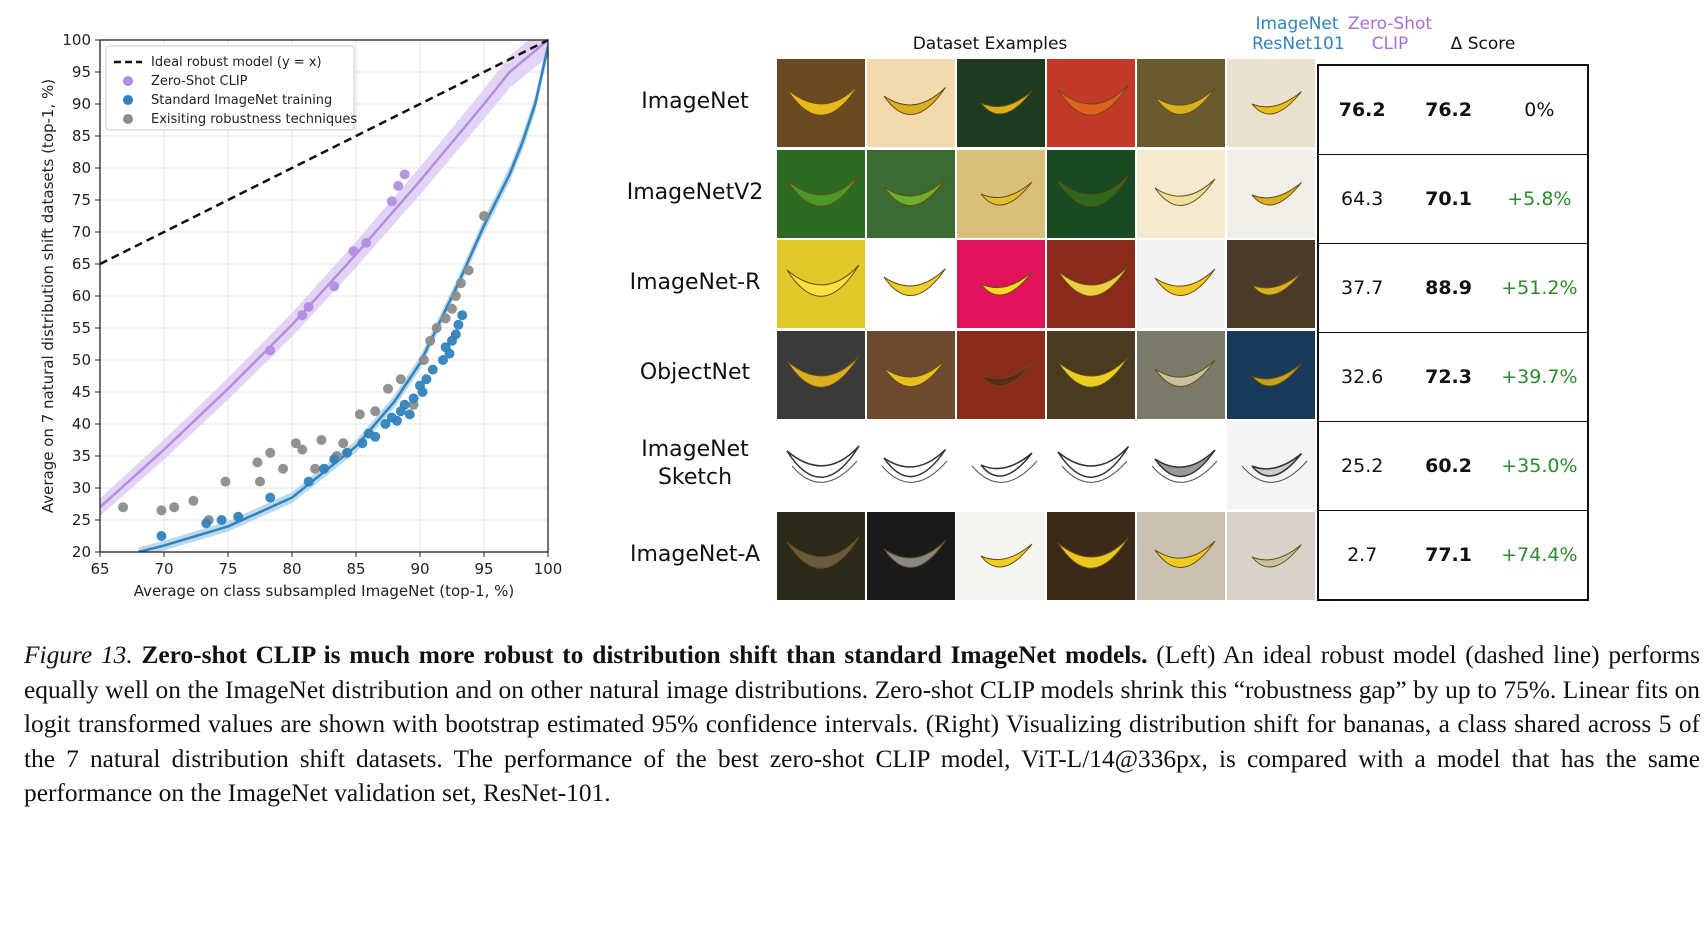  I want to click on row-label-imagenetv2: ImageNetV2, so click(695, 192).